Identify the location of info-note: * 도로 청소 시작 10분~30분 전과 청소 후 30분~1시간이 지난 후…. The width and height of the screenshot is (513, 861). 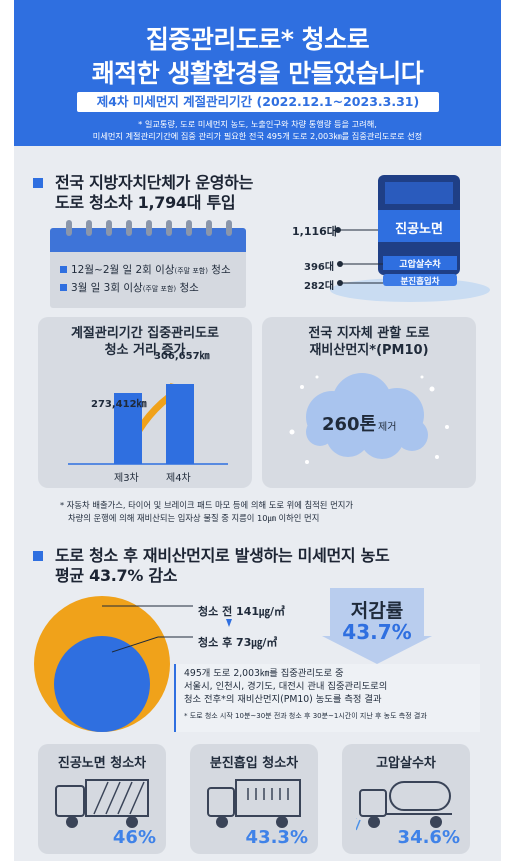
(305, 716).